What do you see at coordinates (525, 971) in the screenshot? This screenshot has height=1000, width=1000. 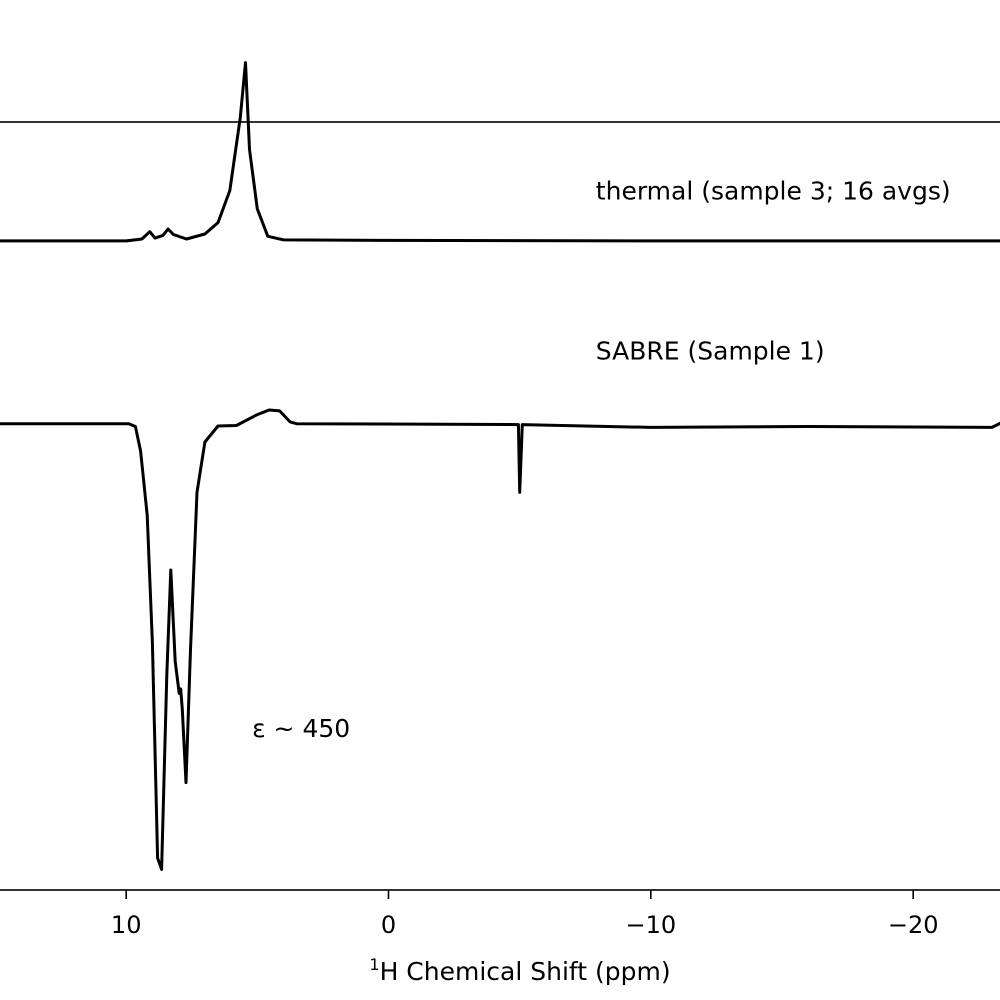 I see `x-axis-label-text: H Chemical Shift (ppm)` at bounding box center [525, 971].